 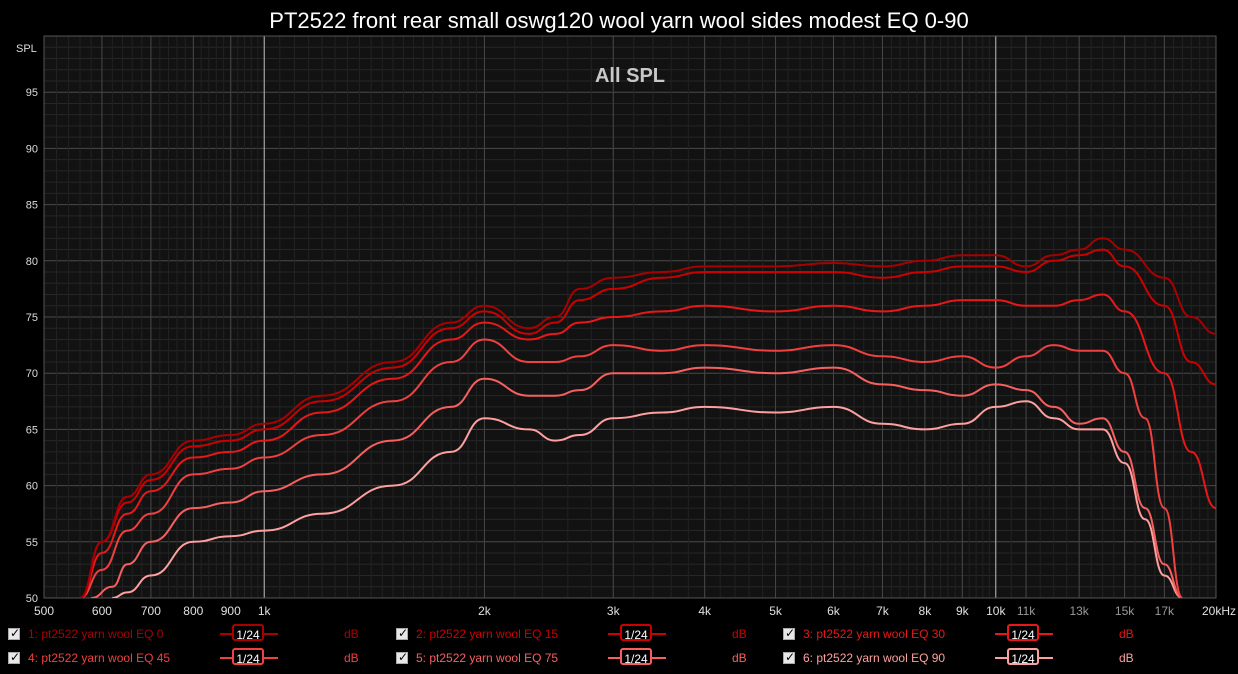 I want to click on legend-label: 3: pt2522 yarn wool EQ 30, so click(x=874, y=634).